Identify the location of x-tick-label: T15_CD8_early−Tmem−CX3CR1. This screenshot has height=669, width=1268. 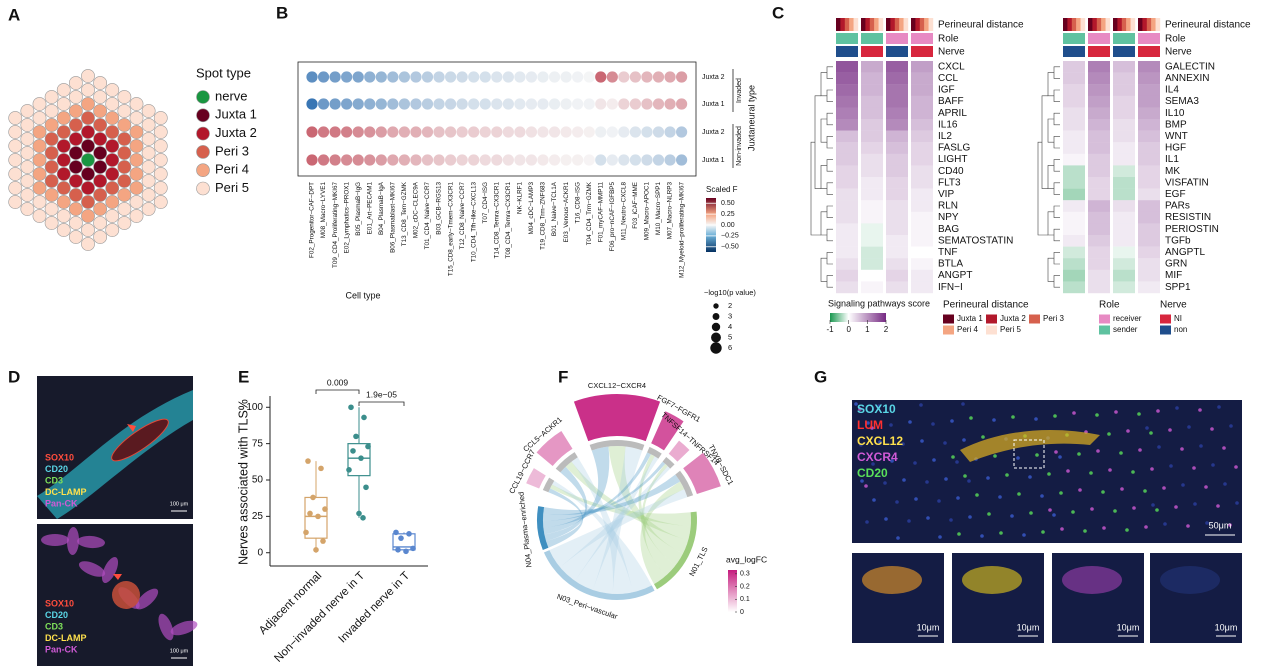
(450, 229).